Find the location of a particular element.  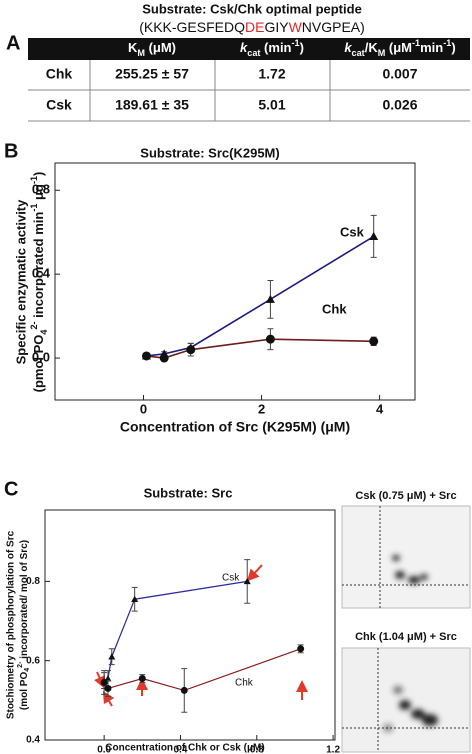

table-cell: 1.72 is located at coordinates (271, 74).